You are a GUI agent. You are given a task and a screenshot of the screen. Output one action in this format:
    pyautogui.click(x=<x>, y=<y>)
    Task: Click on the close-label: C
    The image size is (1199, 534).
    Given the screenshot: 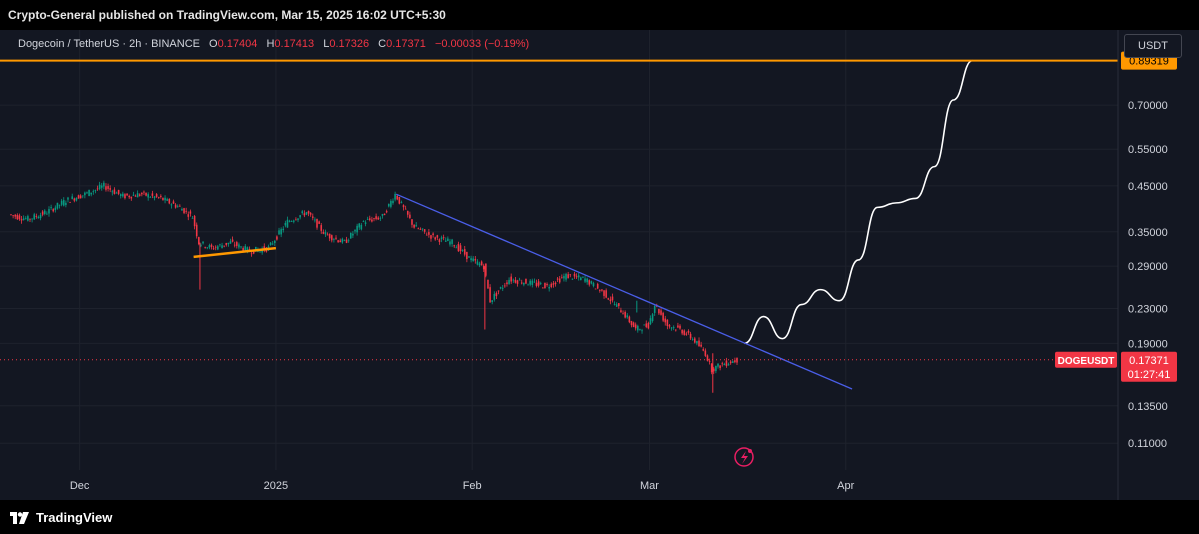 What is the action you would take?
    pyautogui.click(x=382, y=44)
    